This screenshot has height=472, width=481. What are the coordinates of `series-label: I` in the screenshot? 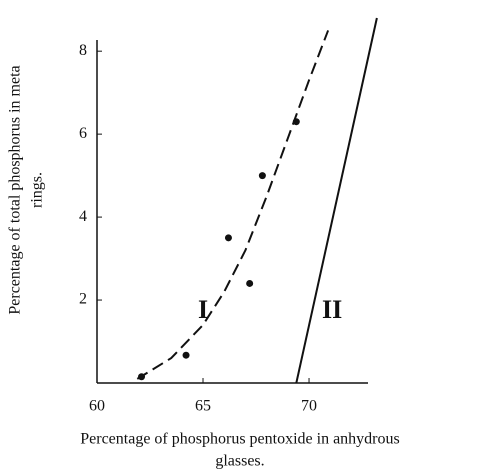 It's located at (203, 309).